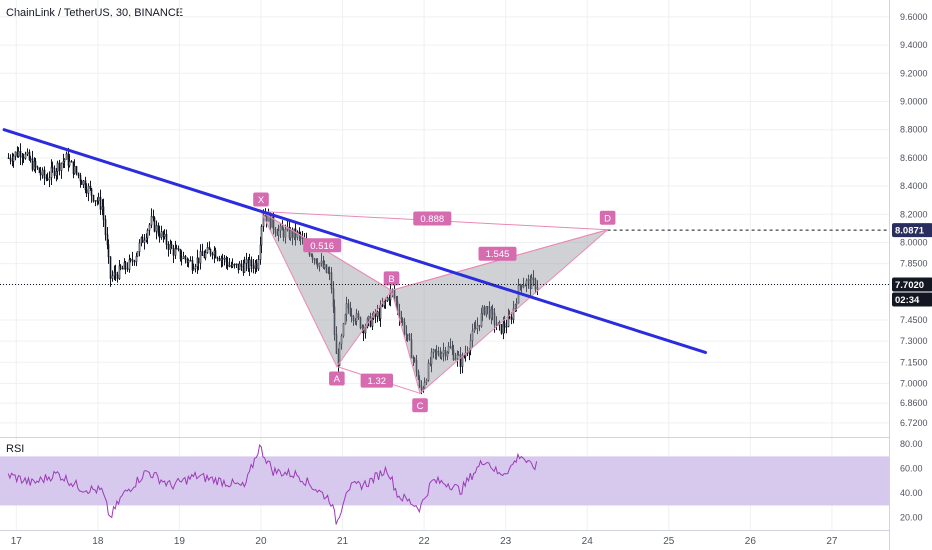 The width and height of the screenshot is (932, 550). Describe the element at coordinates (420, 405) in the screenshot. I see `pattern-point-c: C` at that location.